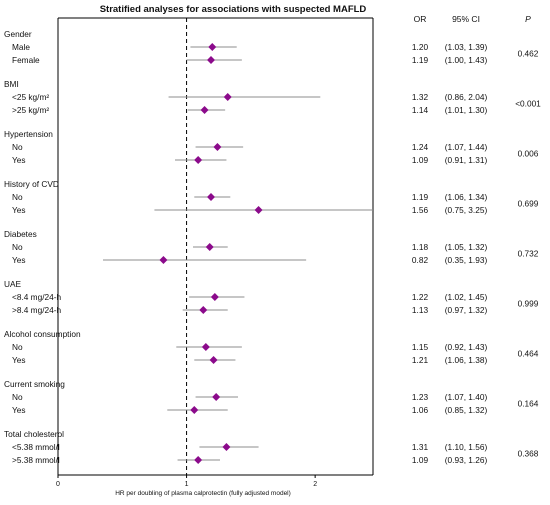 This screenshot has height=505, width=550. I want to click on or-value: 1.13, so click(420, 310).